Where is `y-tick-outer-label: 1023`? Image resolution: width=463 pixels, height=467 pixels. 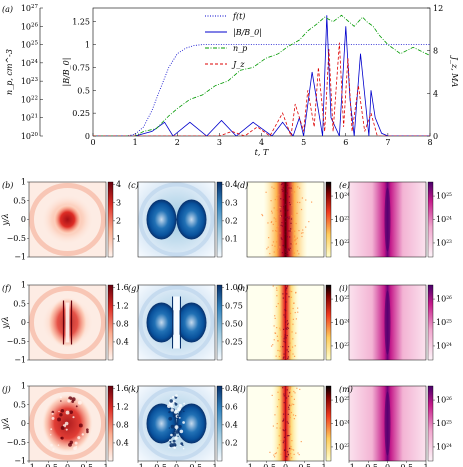
y-tick-outer-label: 1023 is located at coordinates (30, 81).